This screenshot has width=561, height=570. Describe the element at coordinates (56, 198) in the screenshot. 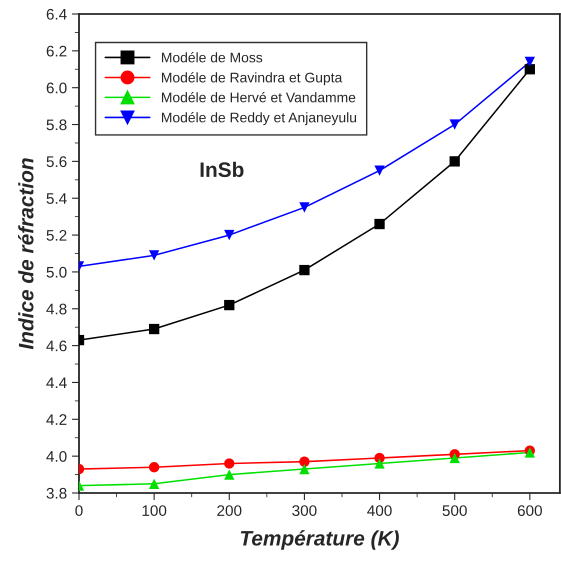

I see `y-tick-label: 5.4` at that location.